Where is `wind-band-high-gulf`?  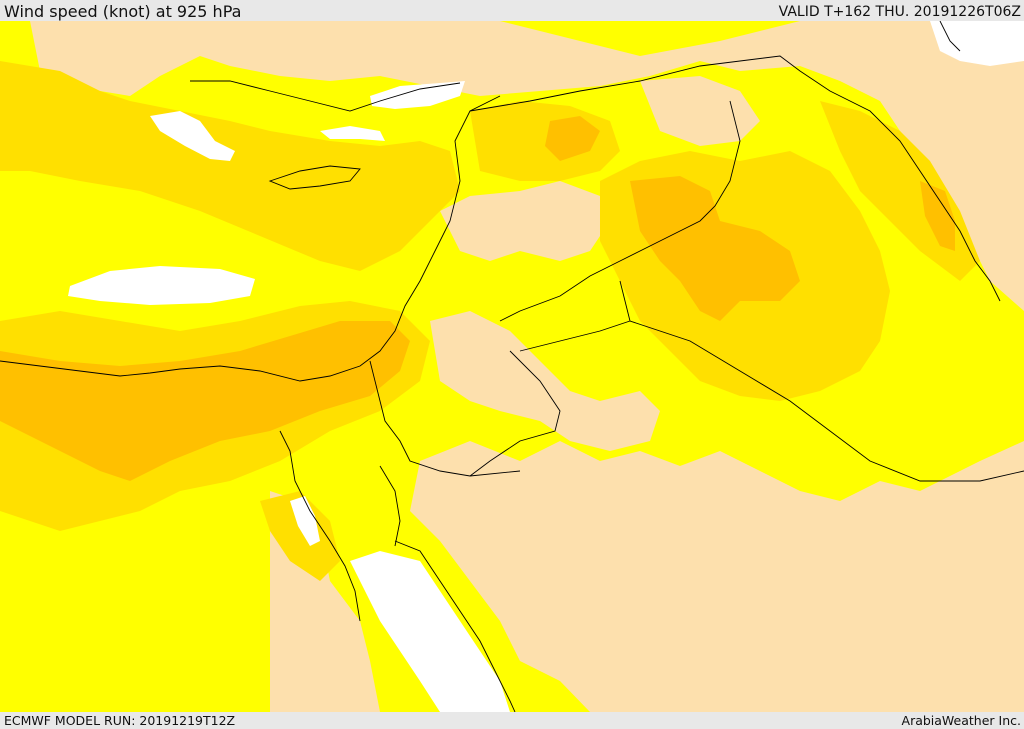 wind-band-high-gulf is located at coordinates (937, 216).